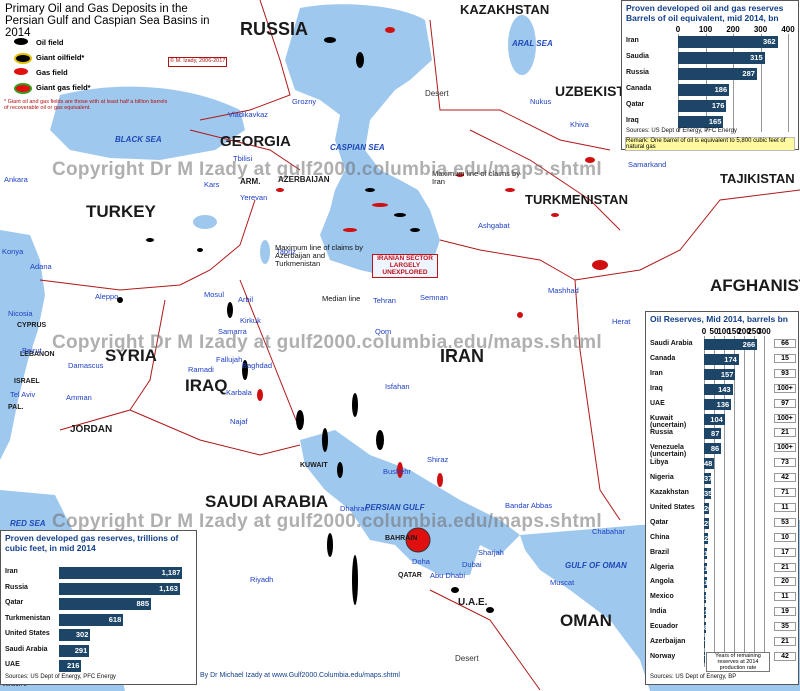 This screenshot has width=800, height=691. What do you see at coordinates (384, 300) in the screenshot?
I see `city-label: Tehran` at bounding box center [384, 300].